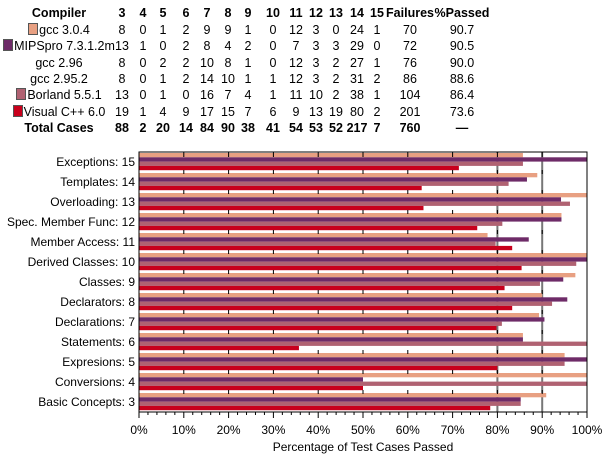  What do you see at coordinates (410, 95) in the screenshot?
I see `table-cell: 104` at bounding box center [410, 95].